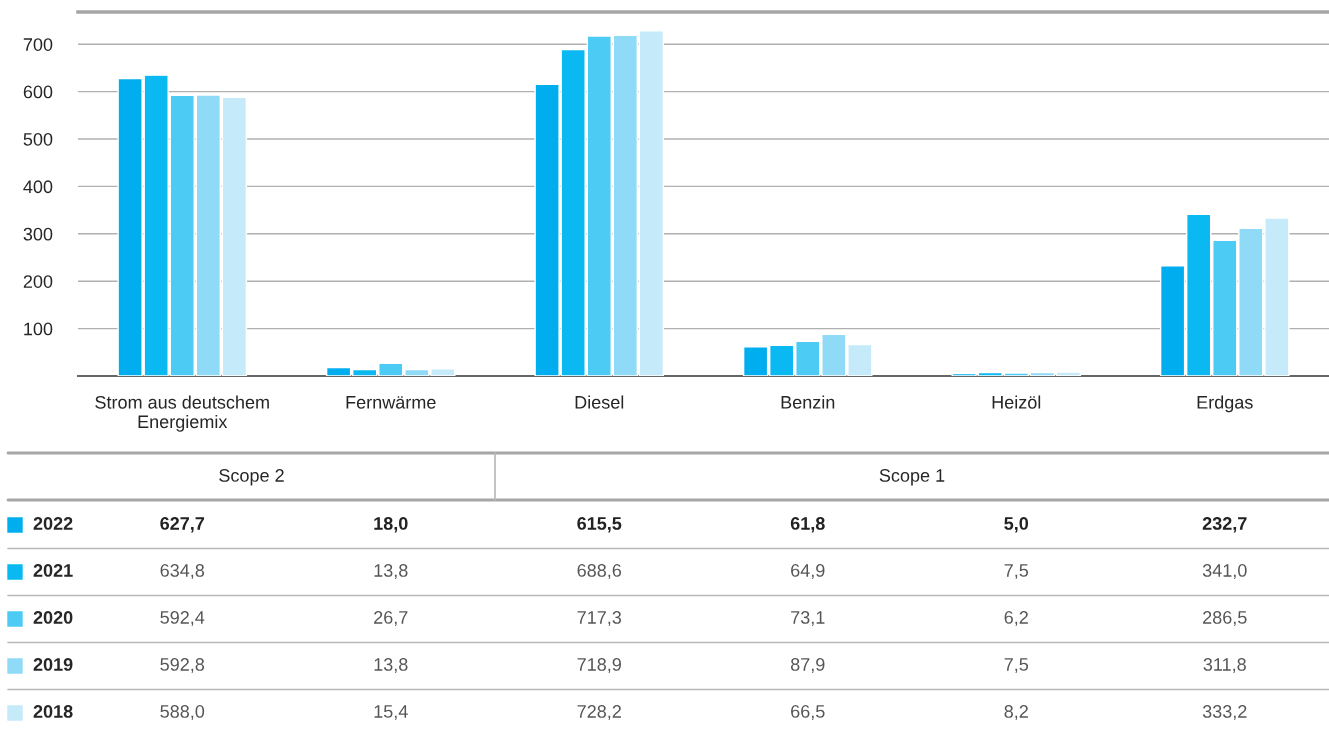 Image resolution: width=1329 pixels, height=731 pixels. Describe the element at coordinates (182, 665) in the screenshot. I see `data-label: 592,8` at that location.